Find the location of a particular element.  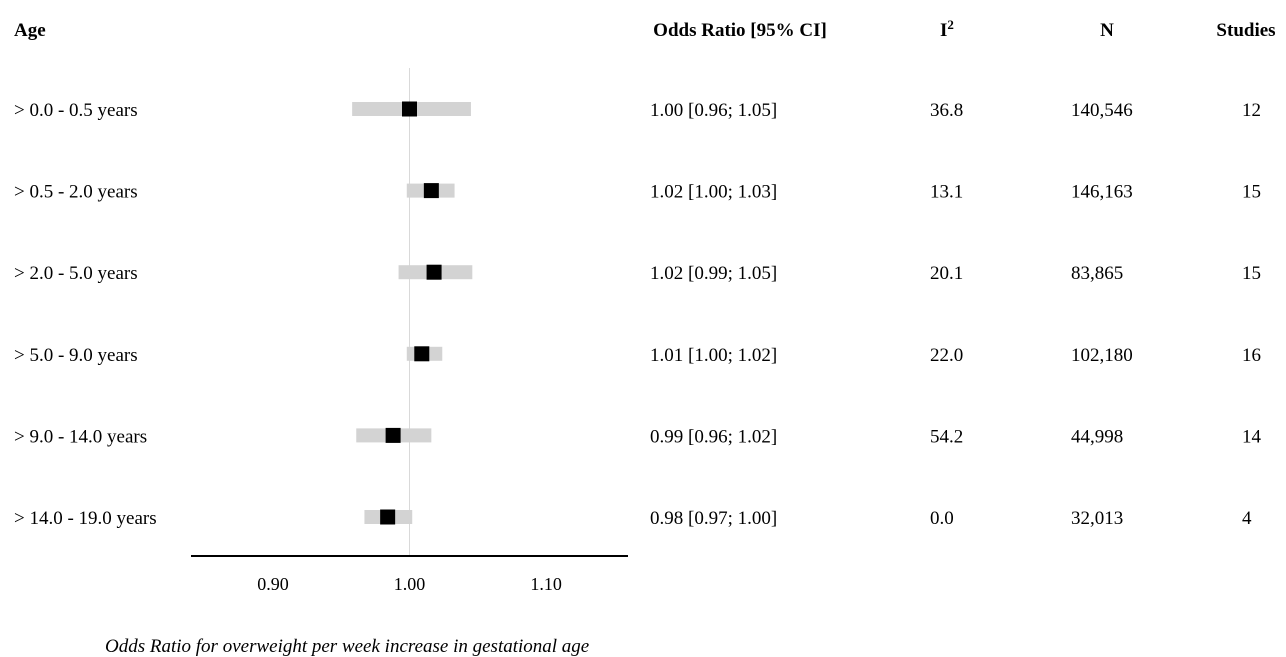

row-age-label: > 2.0 - 5.0 years is located at coordinates (76, 273).